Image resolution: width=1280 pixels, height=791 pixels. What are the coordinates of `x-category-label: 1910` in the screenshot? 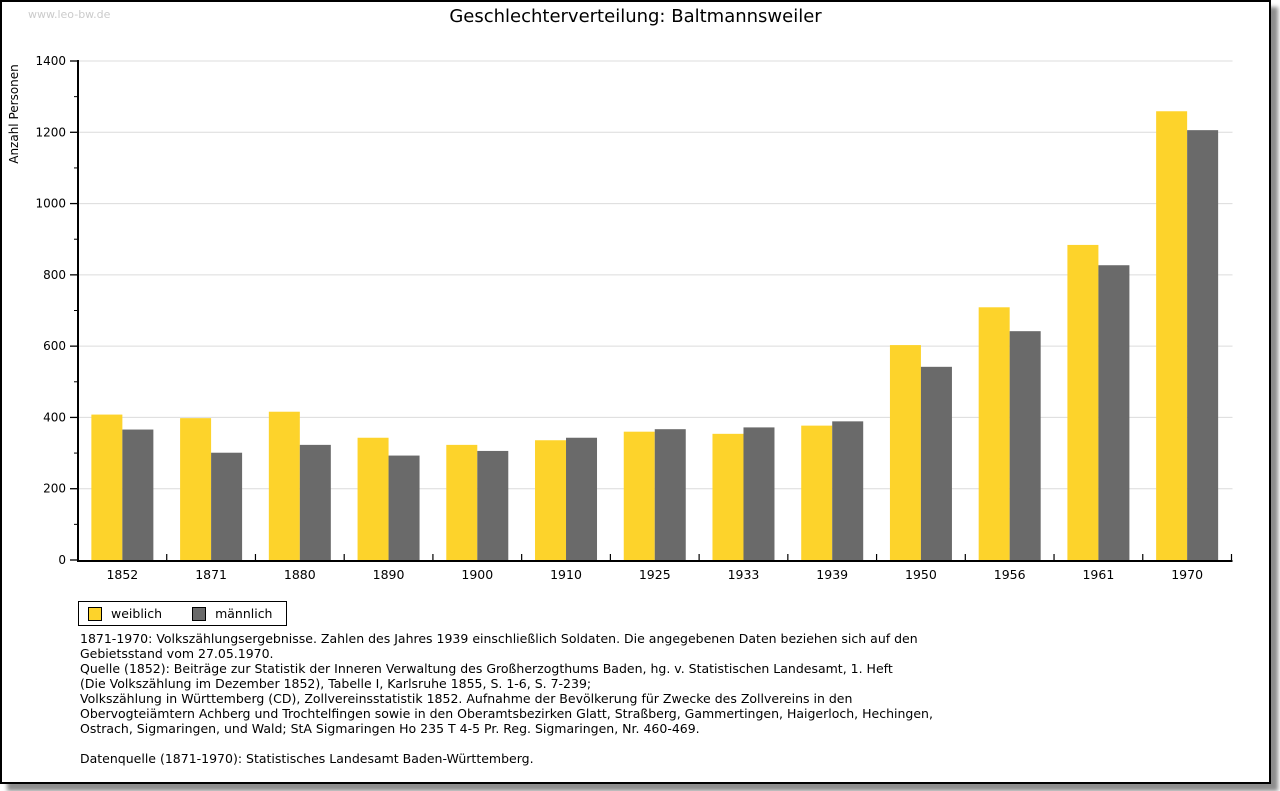 It's located at (566, 574).